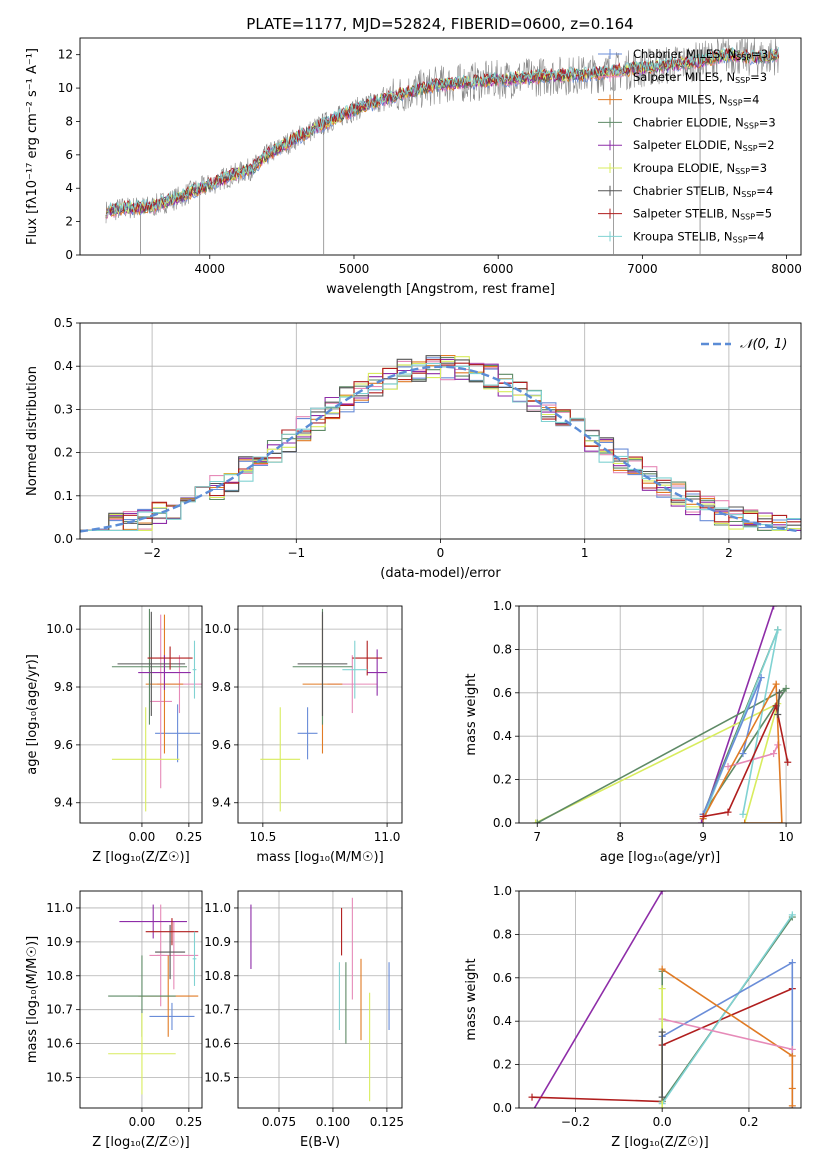 This screenshot has width=819, height=1170. Describe the element at coordinates (152, 553) in the screenshot. I see `x-tick-label: −2` at that location.